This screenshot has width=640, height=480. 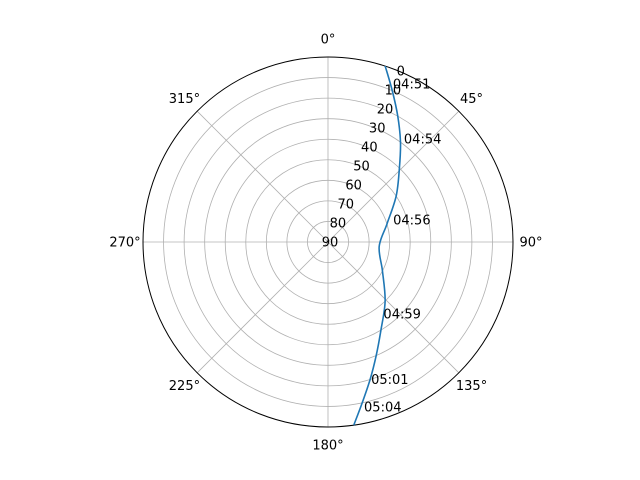 What do you see at coordinates (124, 243) in the screenshot?
I see `angle-tick-label: 270°` at bounding box center [124, 243].